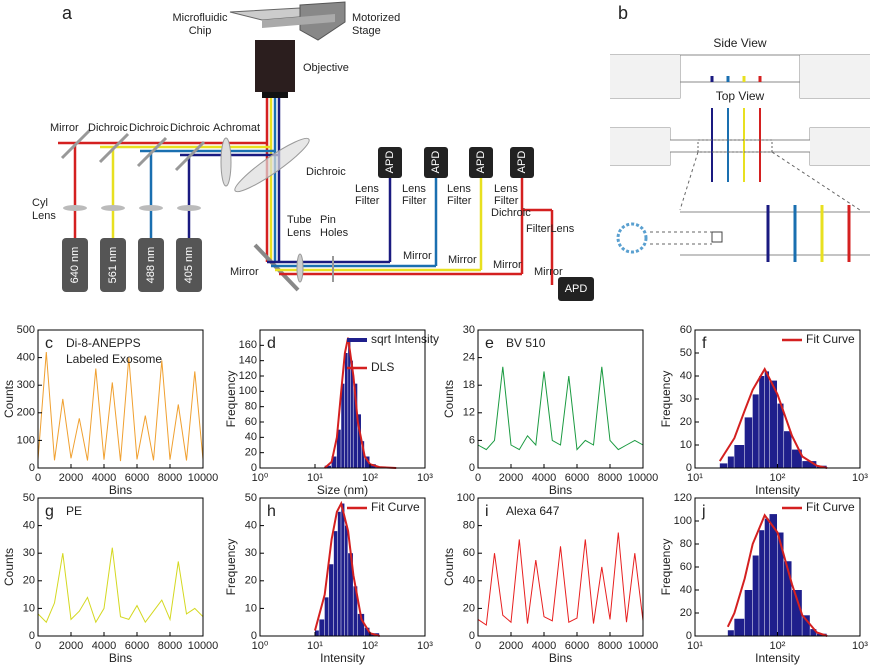  Describe the element at coordinates (272, 165) in the screenshot. I see `dichroic-main` at that location.